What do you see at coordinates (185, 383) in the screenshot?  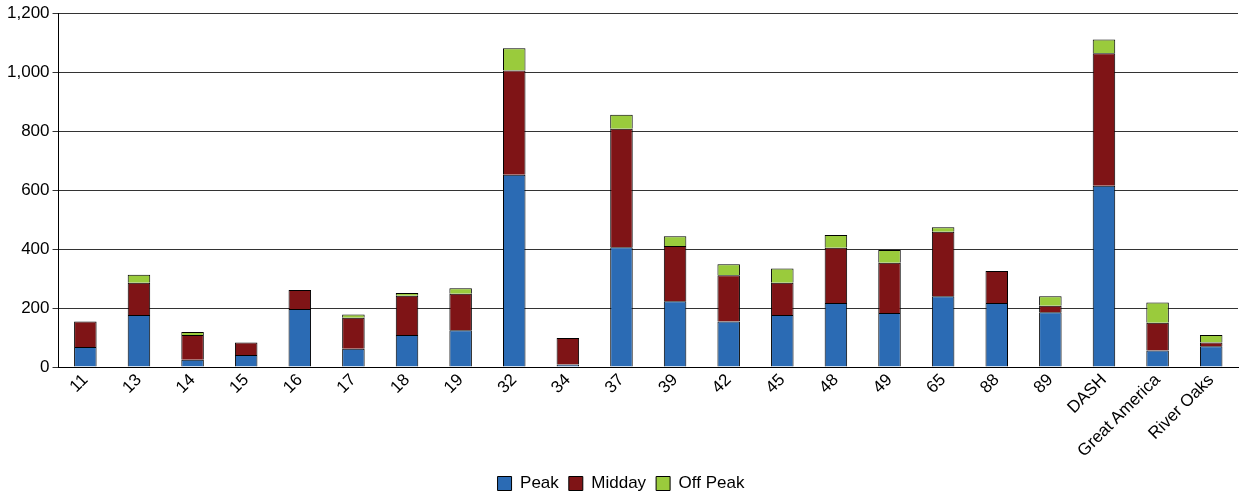 I see `x-tick-label: 14` at bounding box center [185, 383].